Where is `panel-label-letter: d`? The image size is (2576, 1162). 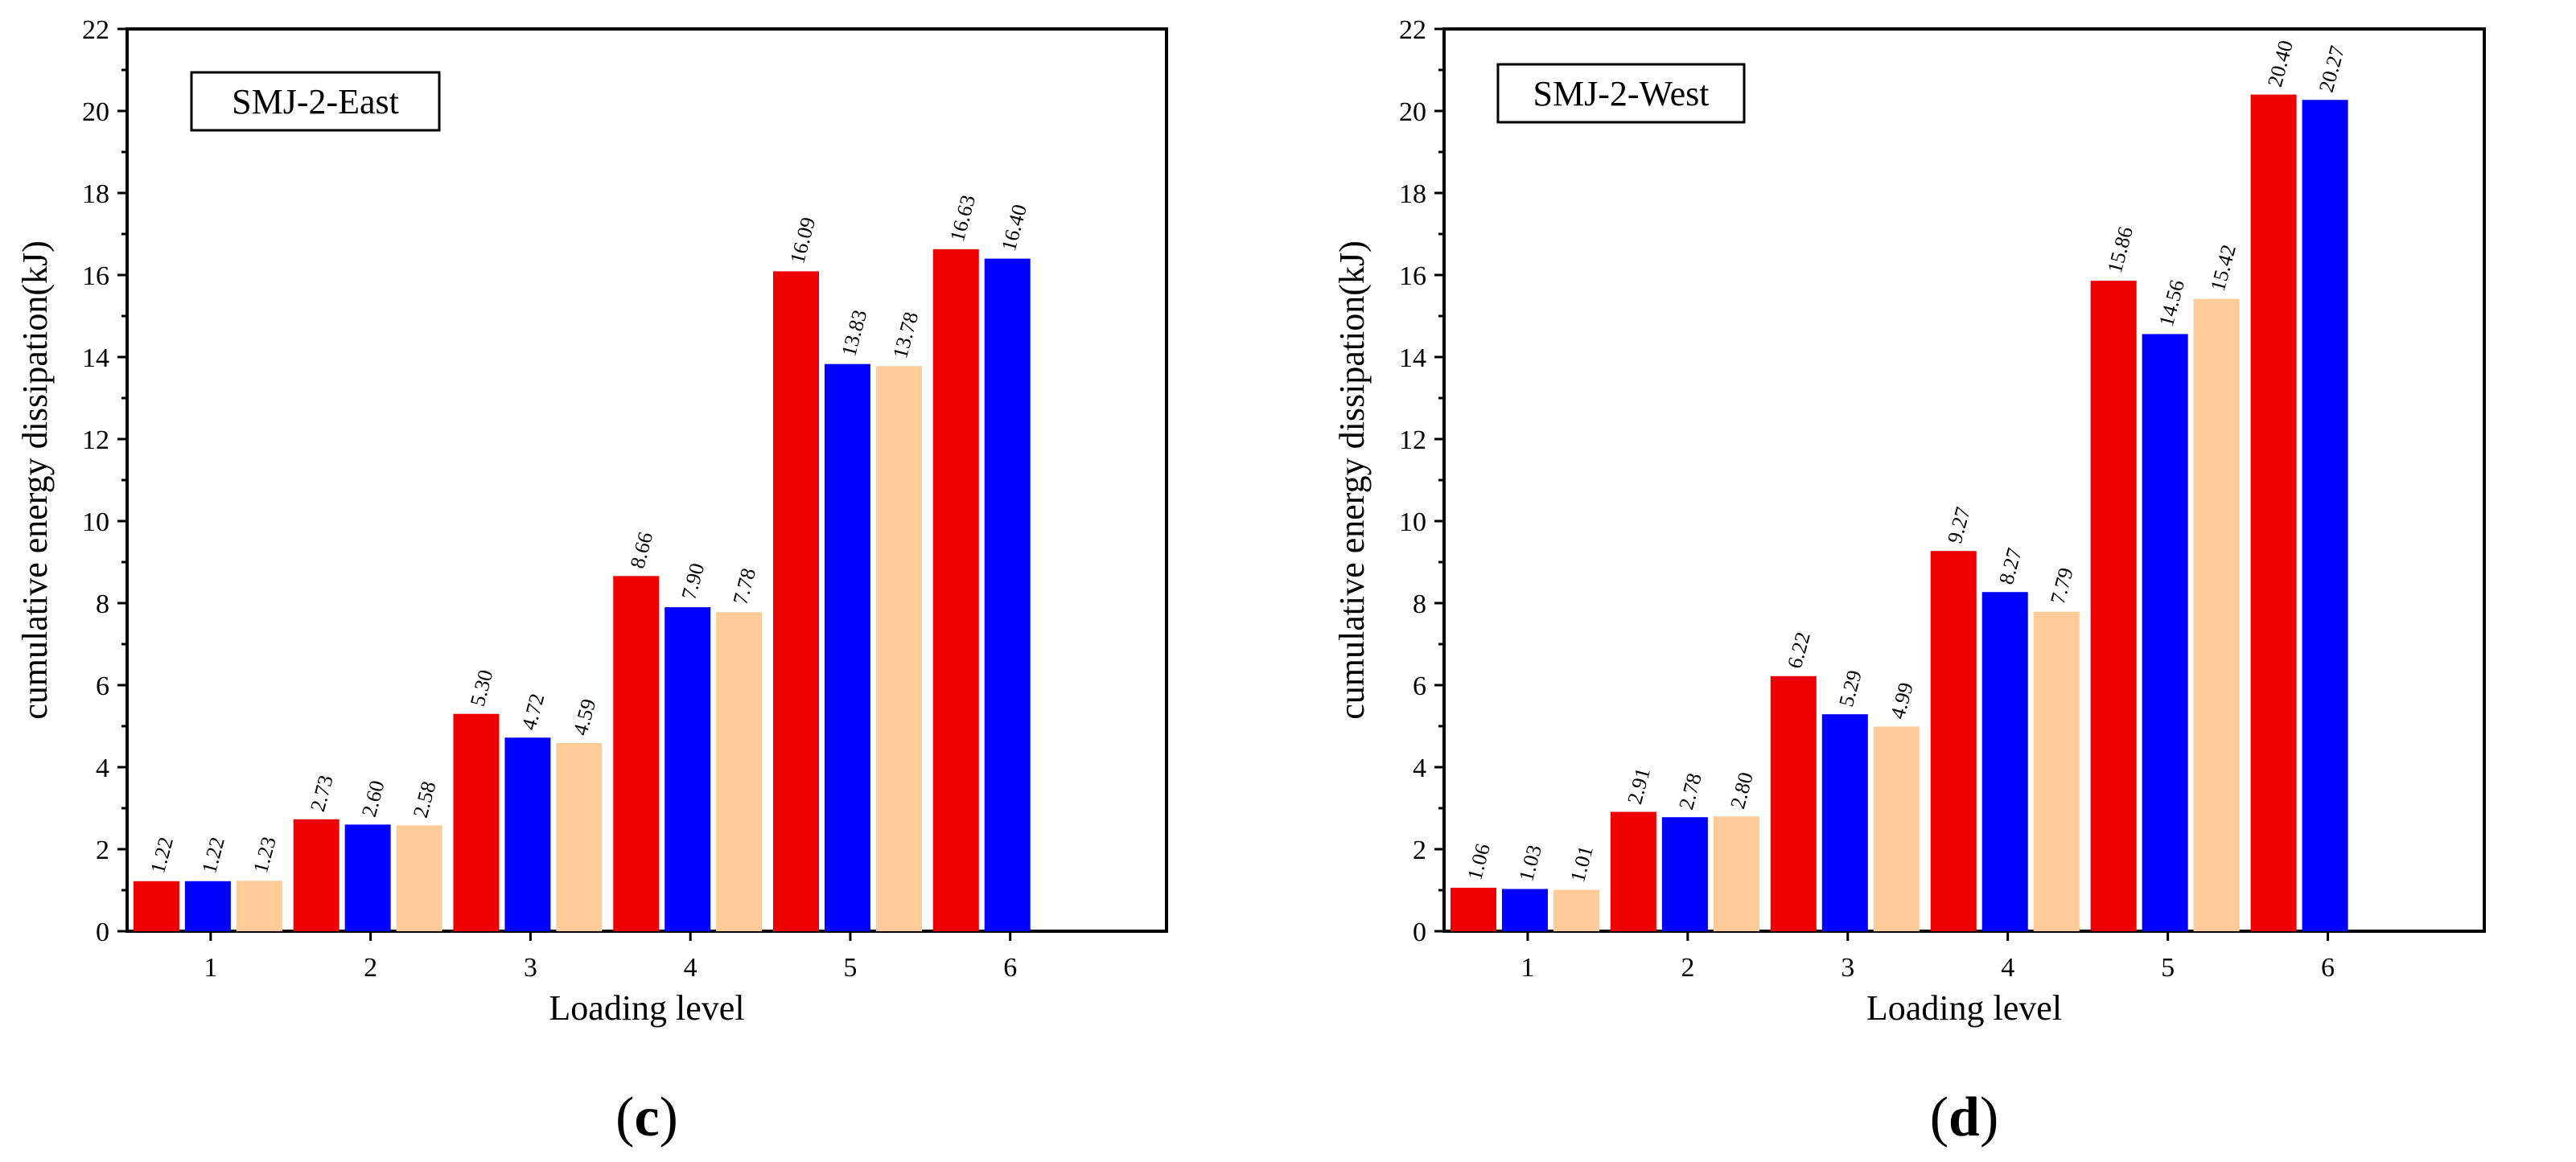
panel-label-letter: d is located at coordinates (1964, 1117).